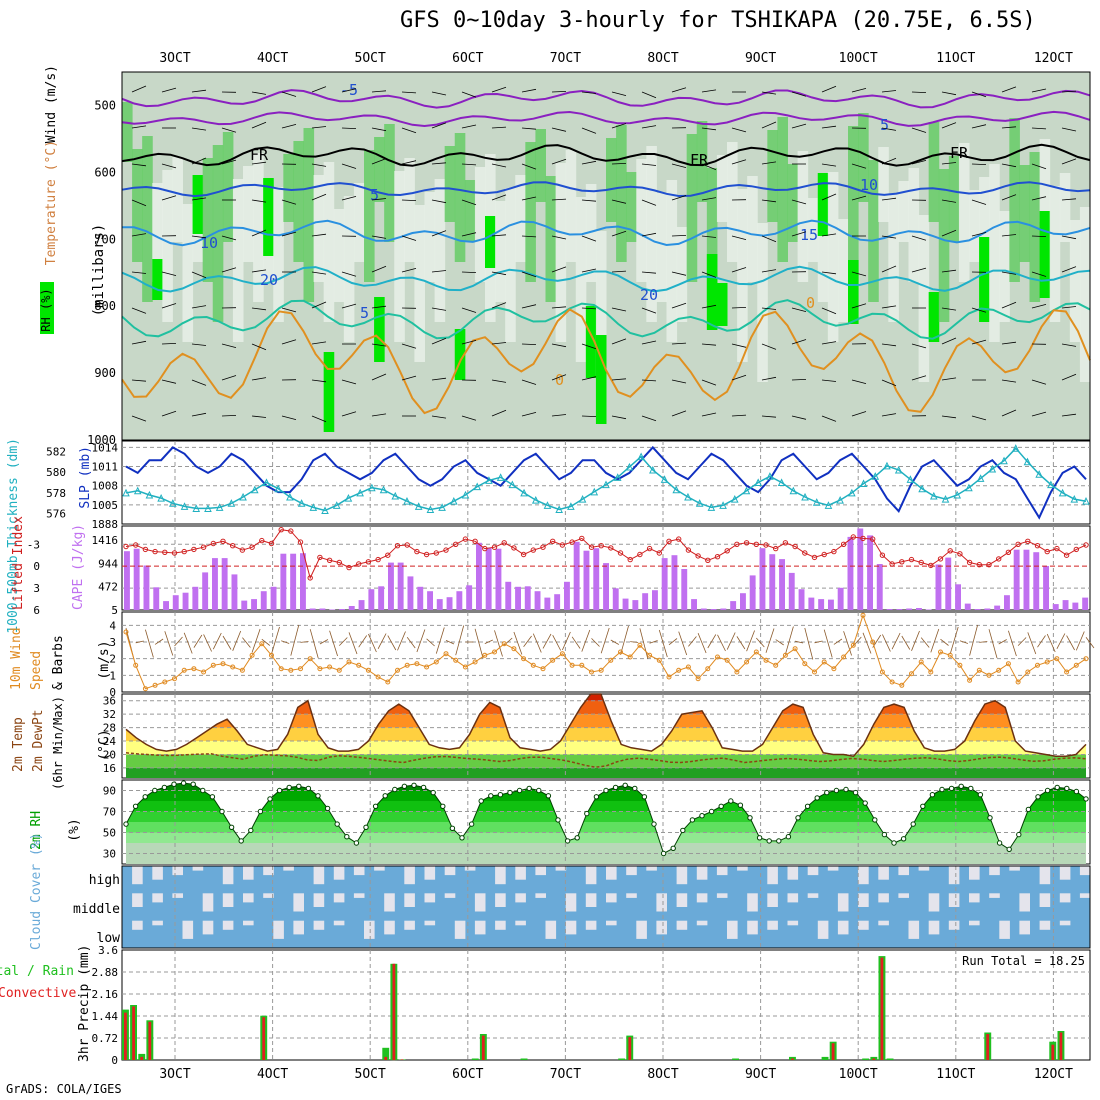 The image size is (1100, 1100). I want to click on slp-tick-label: 1011, so click(105, 467).